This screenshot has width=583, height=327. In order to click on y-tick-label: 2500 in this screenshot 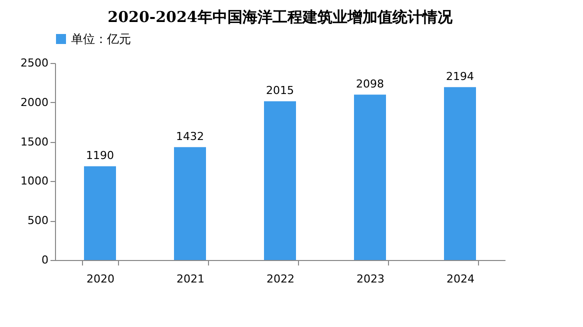, I will do `click(34, 63)`.